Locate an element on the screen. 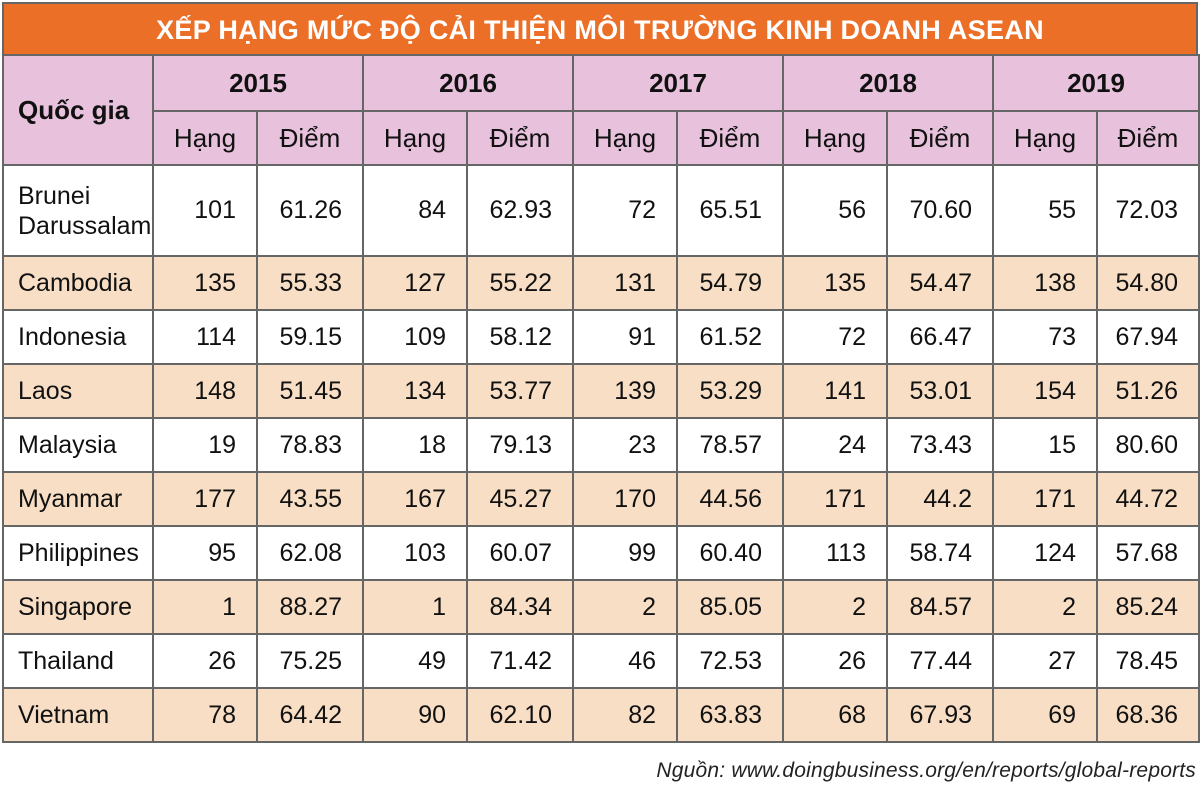  score-cell: 61.26 is located at coordinates (310, 210).